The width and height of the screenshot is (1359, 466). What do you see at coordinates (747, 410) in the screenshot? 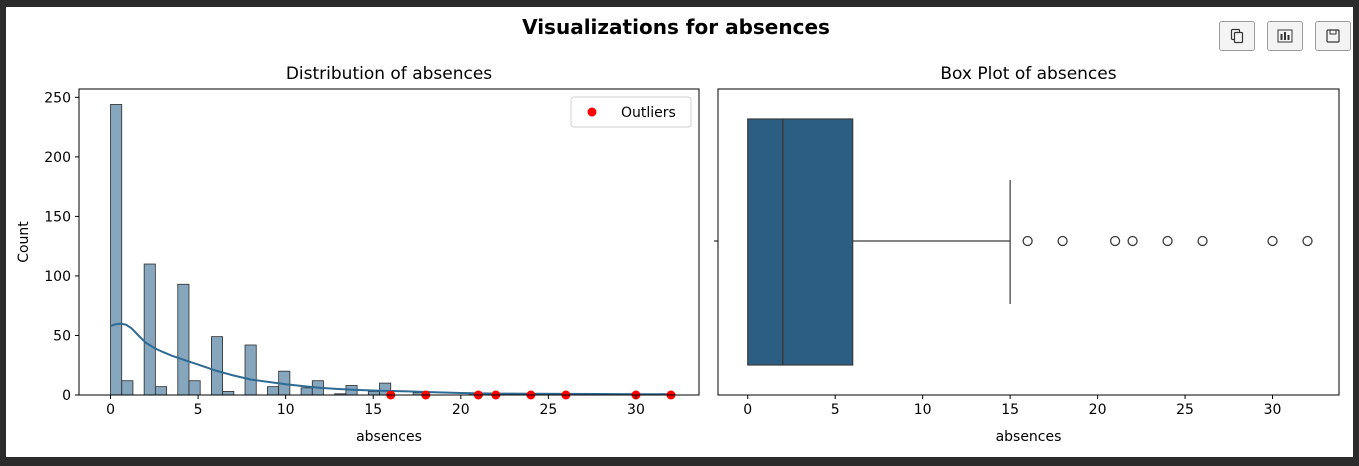
I see `box-x-tick-label-0: 0` at bounding box center [747, 410].